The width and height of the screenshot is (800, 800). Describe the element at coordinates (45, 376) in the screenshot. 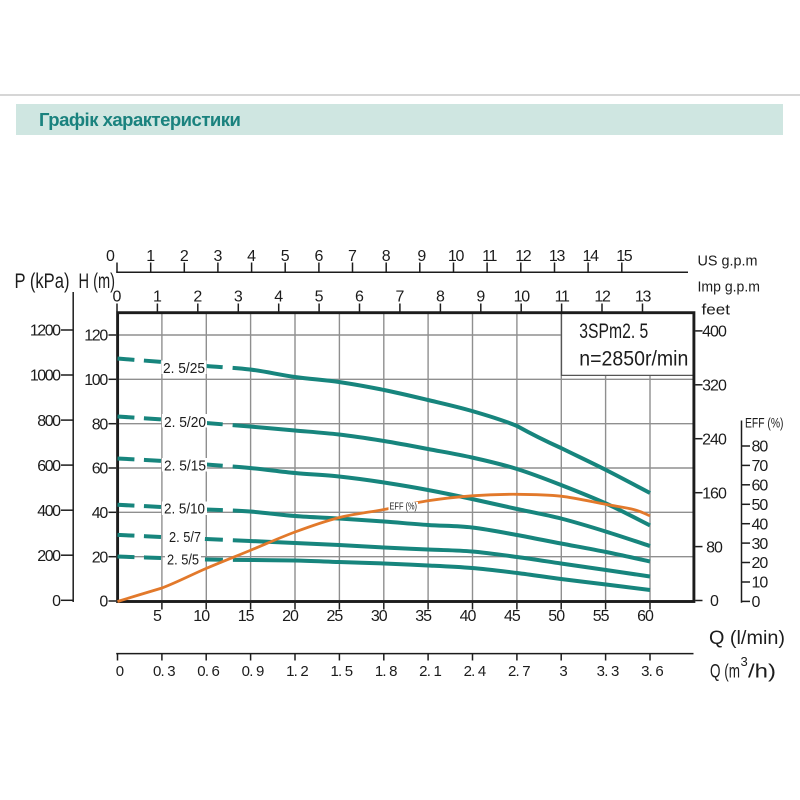

I see `svg-text: 1000` at that location.